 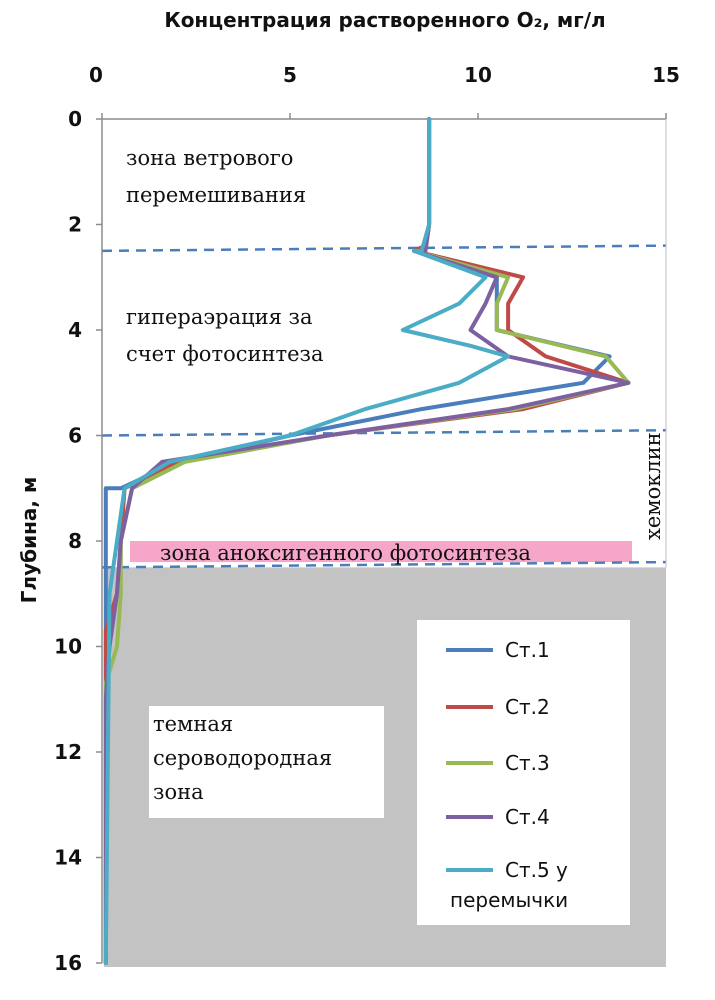 What do you see at coordinates (224, 354) in the screenshot?
I see `zone-hyper-line2: счет фотосинтеза` at bounding box center [224, 354].